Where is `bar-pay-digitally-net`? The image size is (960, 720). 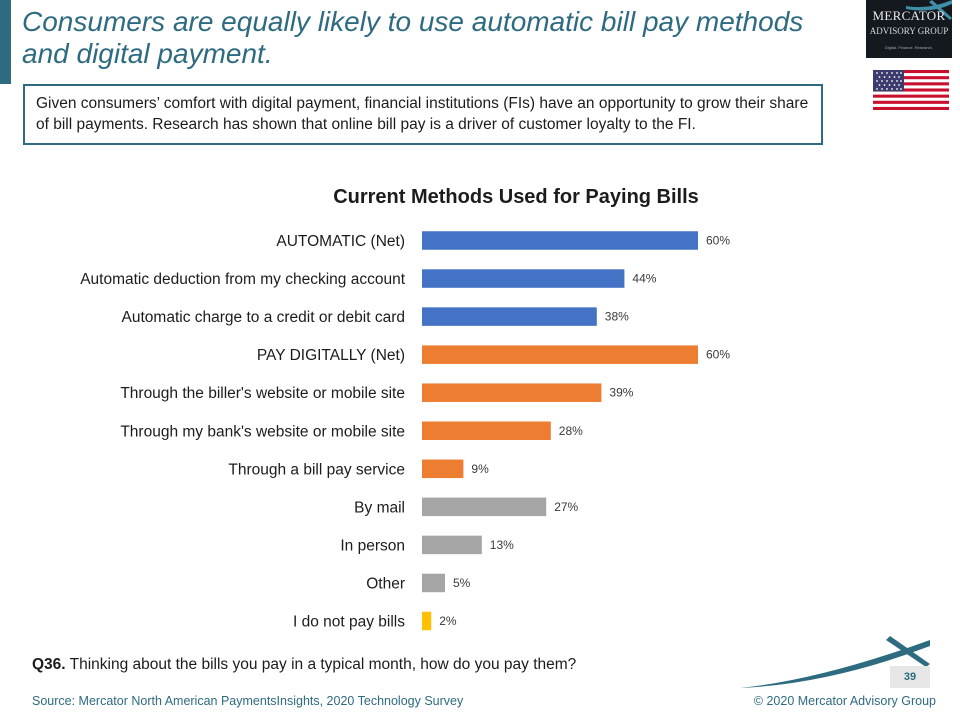
bar-pay-digitally-net is located at coordinates (560, 354).